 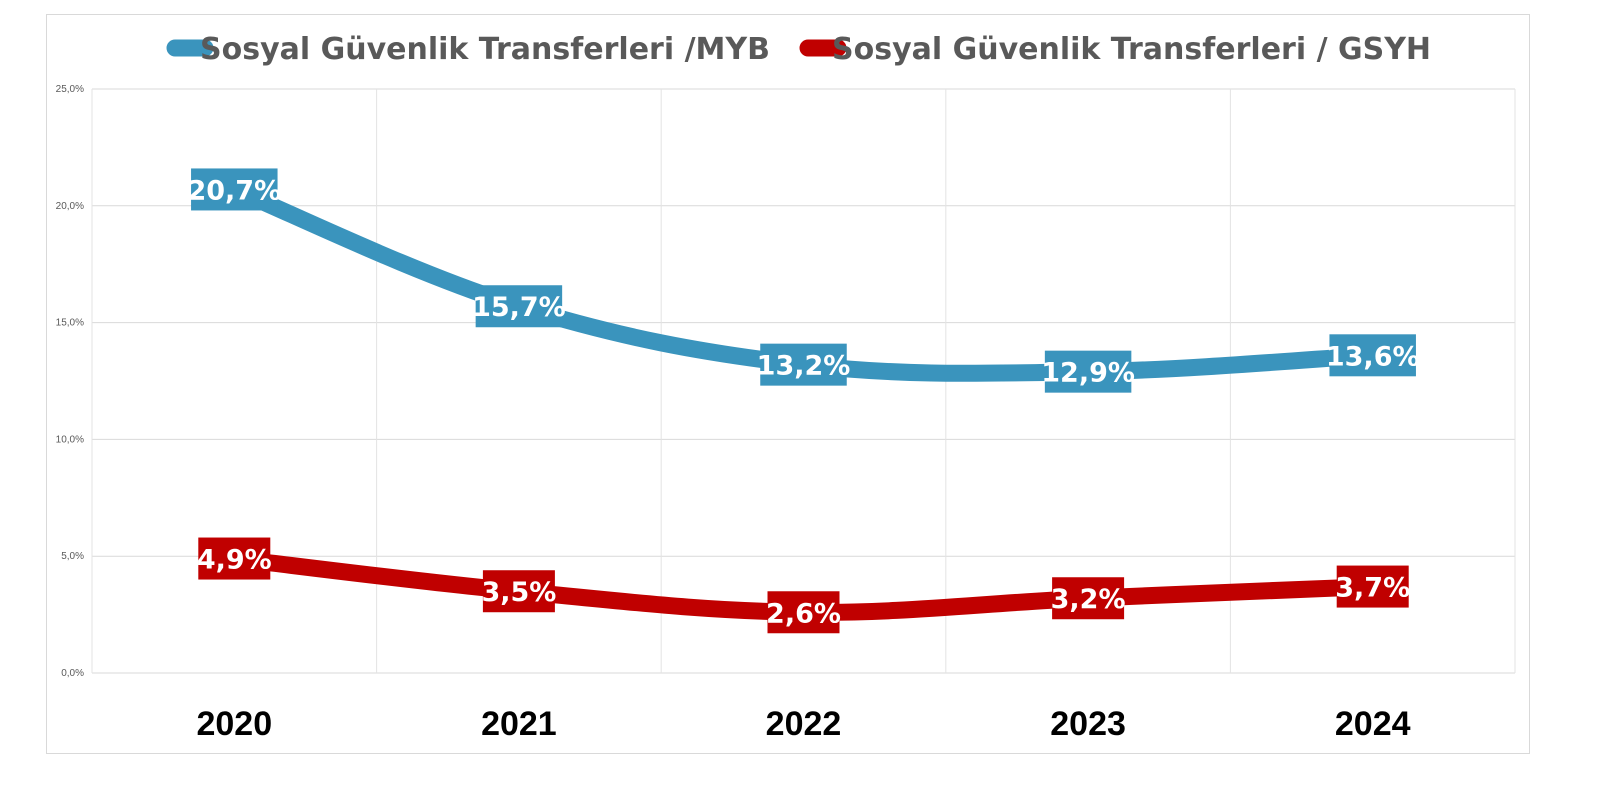 I want to click on data-label-text: 4,9%, so click(x=234, y=560).